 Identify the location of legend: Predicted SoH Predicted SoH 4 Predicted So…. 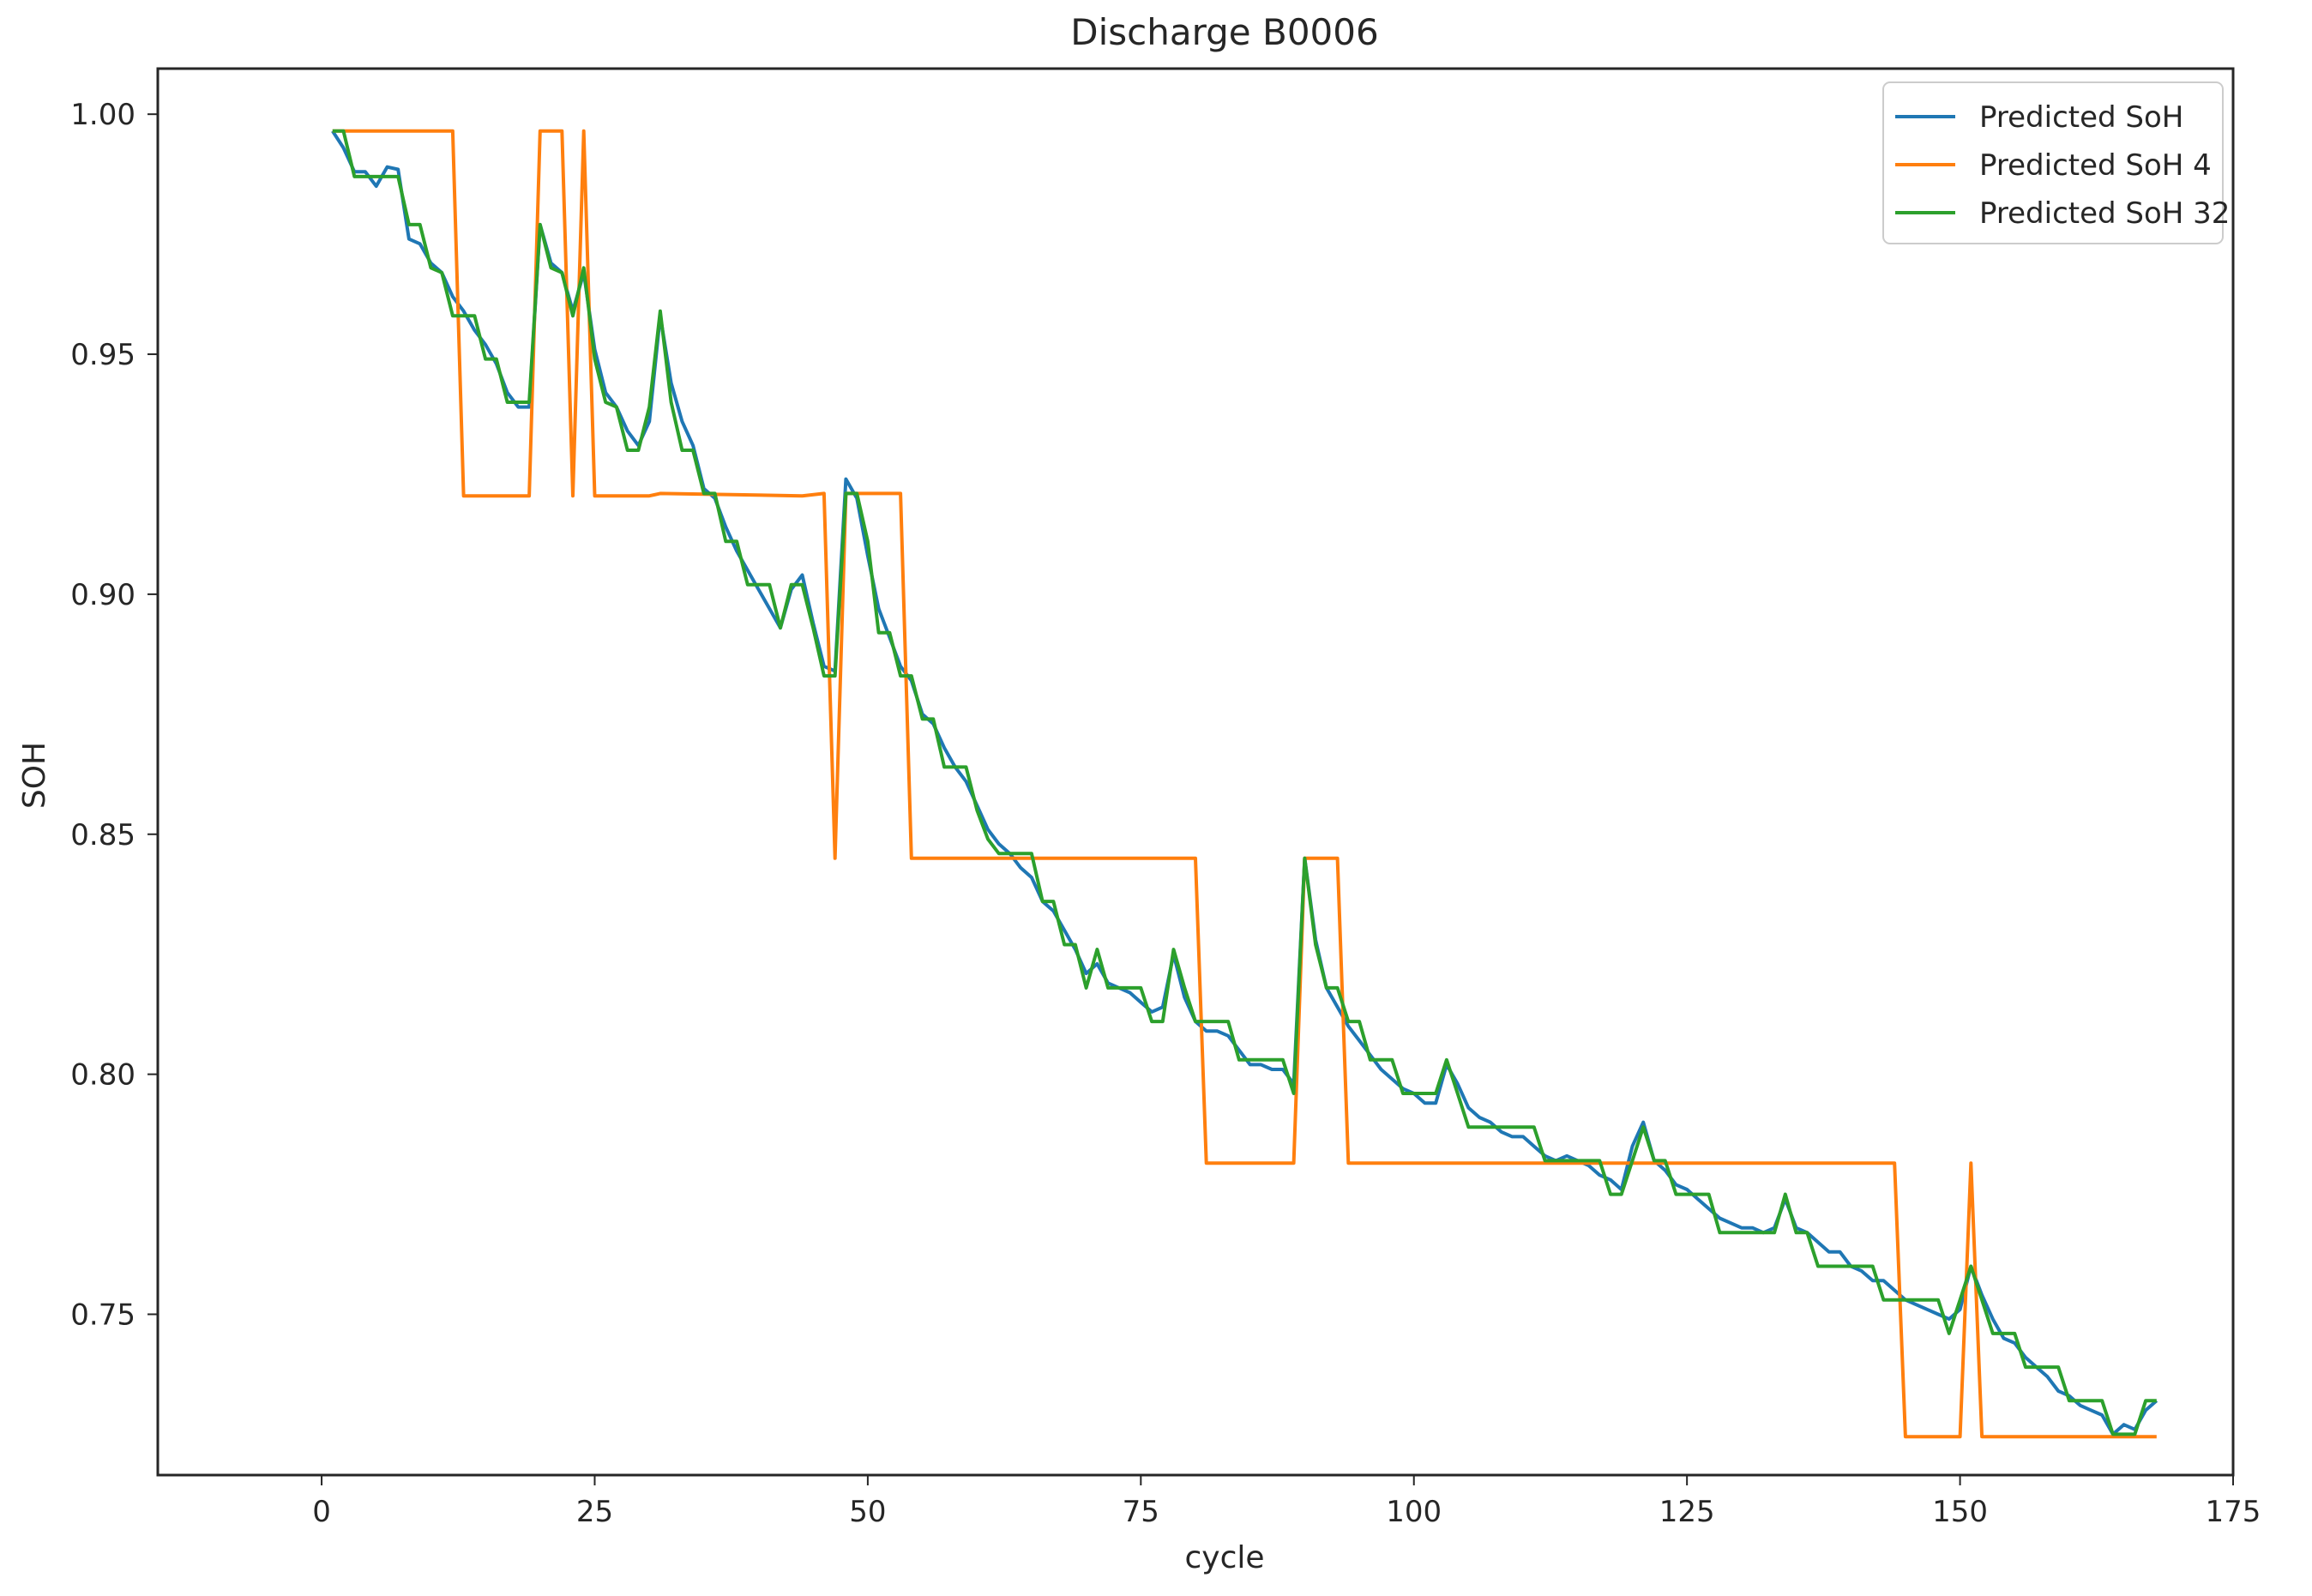
(2056, 162).